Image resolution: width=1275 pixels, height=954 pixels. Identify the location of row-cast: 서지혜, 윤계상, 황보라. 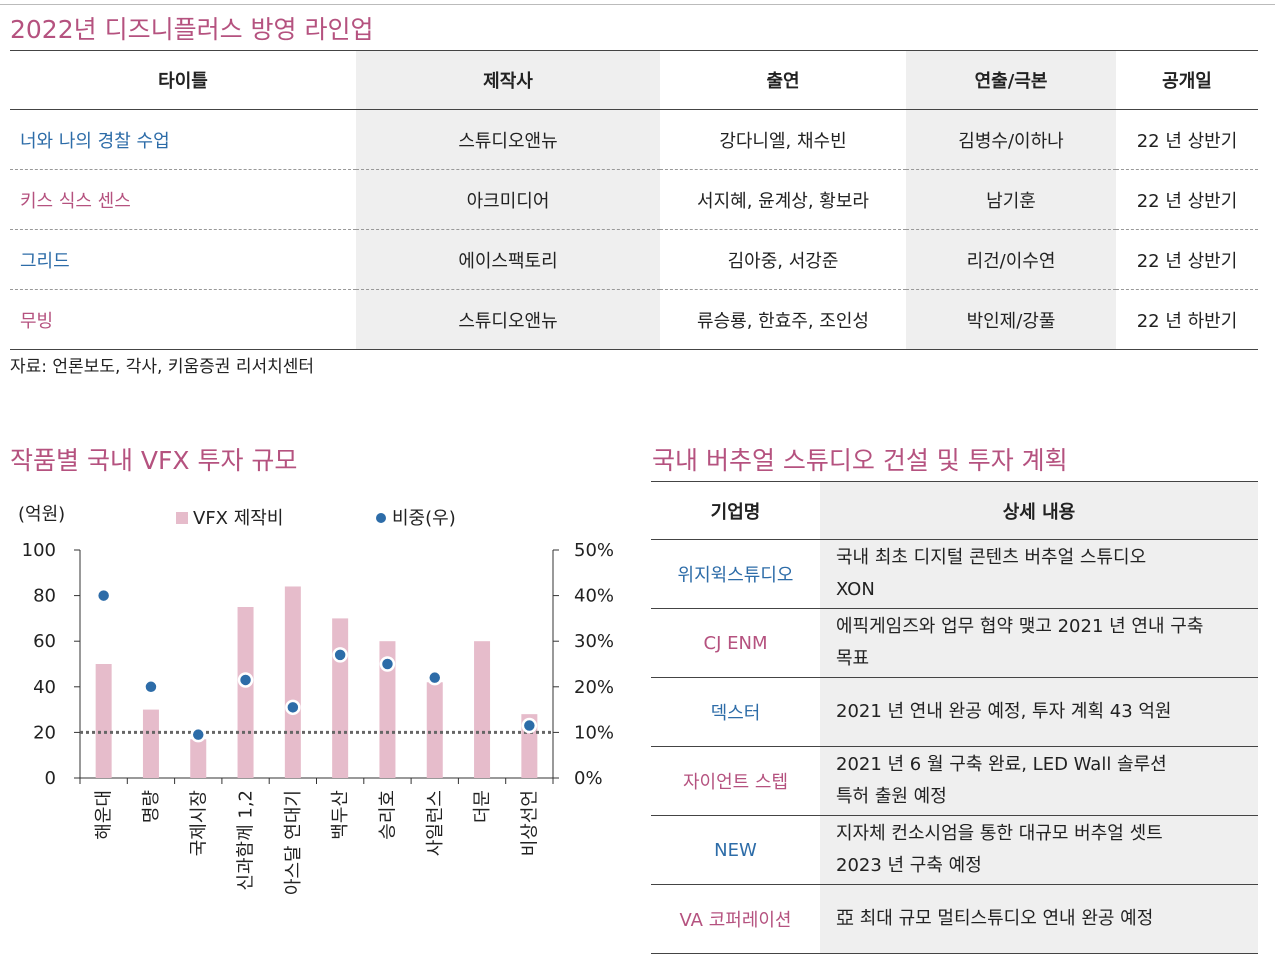
(783, 199).